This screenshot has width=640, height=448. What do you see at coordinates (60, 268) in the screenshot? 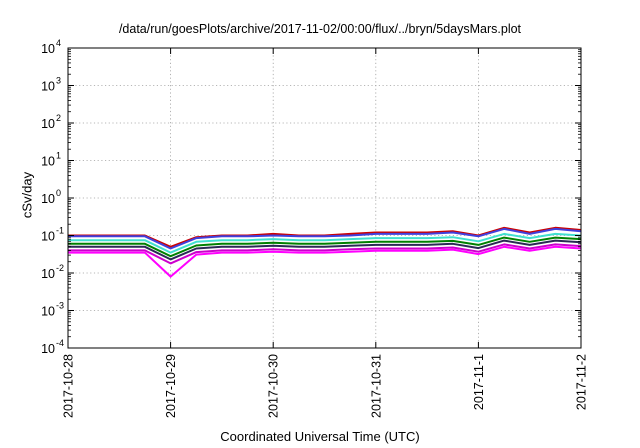
I see `y-tick-label-exponent: -2` at bounding box center [60, 268].